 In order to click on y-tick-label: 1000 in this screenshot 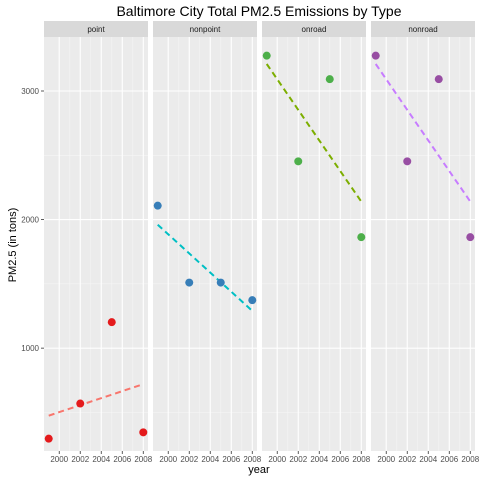, I will do `click(30, 348)`.